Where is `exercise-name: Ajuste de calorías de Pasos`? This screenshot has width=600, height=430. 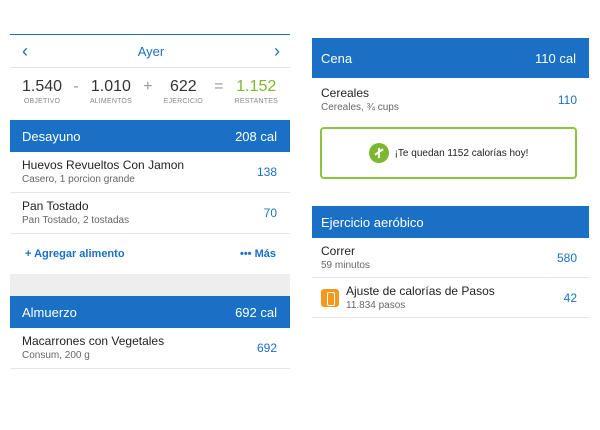 exercise-name: Ajuste de calorías de Pasos is located at coordinates (420, 290).